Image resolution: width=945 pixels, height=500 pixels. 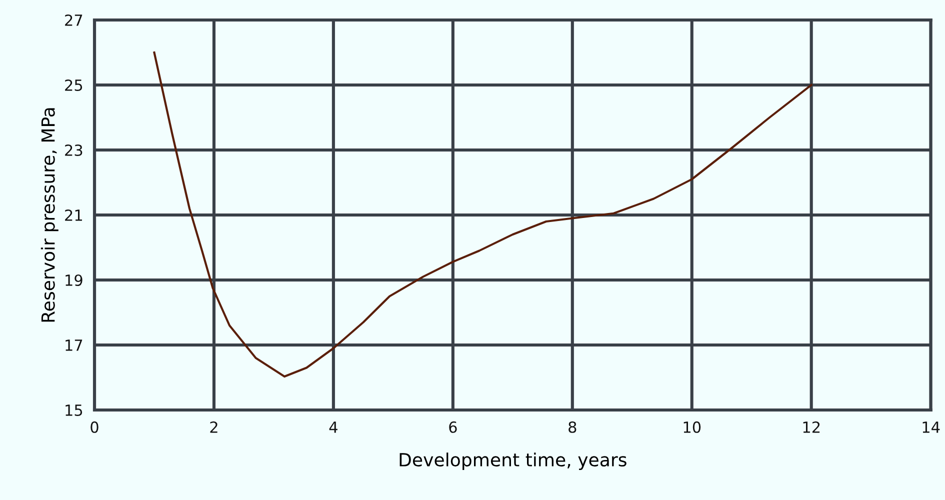 I want to click on y-tick-label: 25, so click(x=73, y=85).